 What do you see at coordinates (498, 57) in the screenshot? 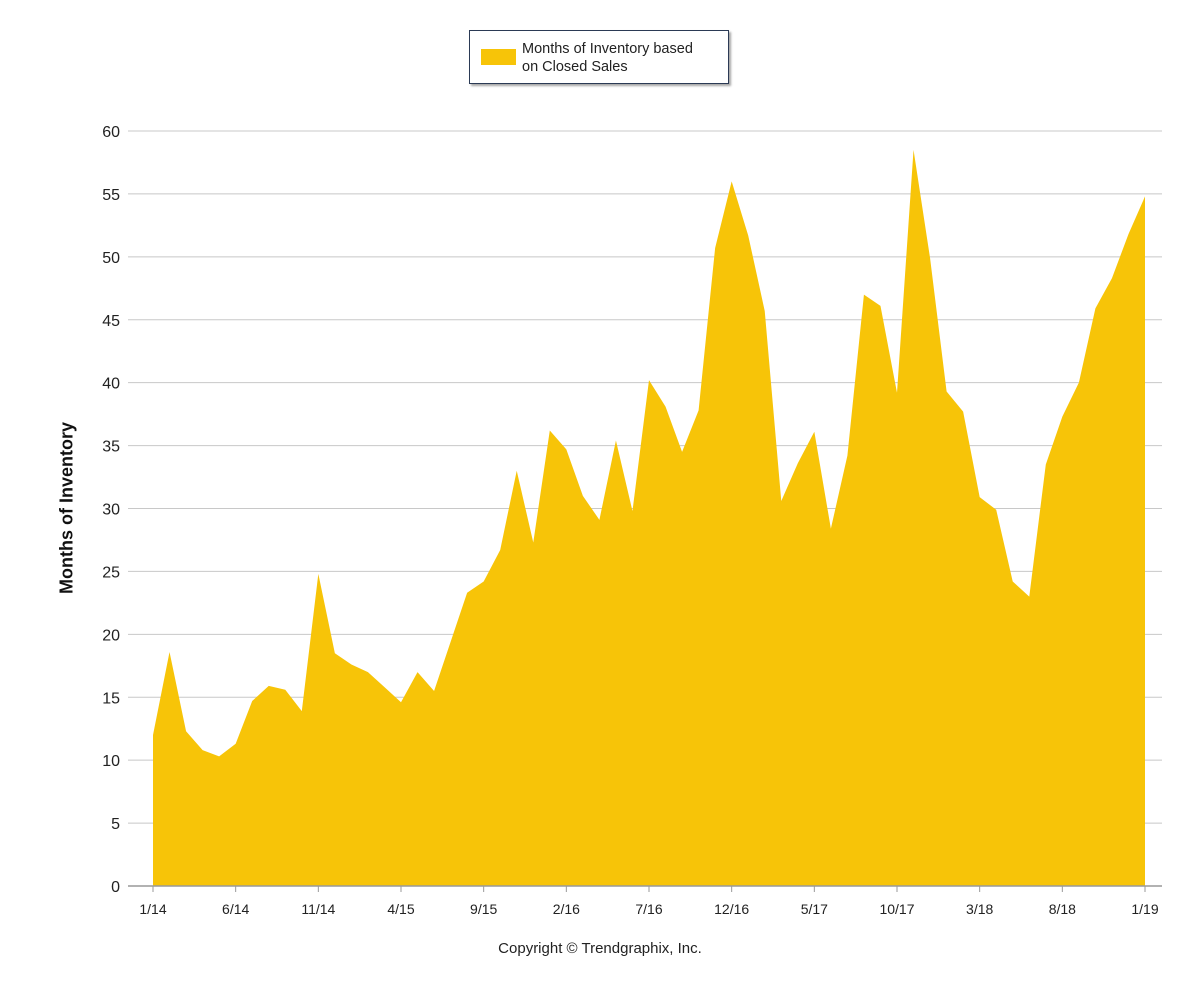
I see `legend-swatch` at bounding box center [498, 57].